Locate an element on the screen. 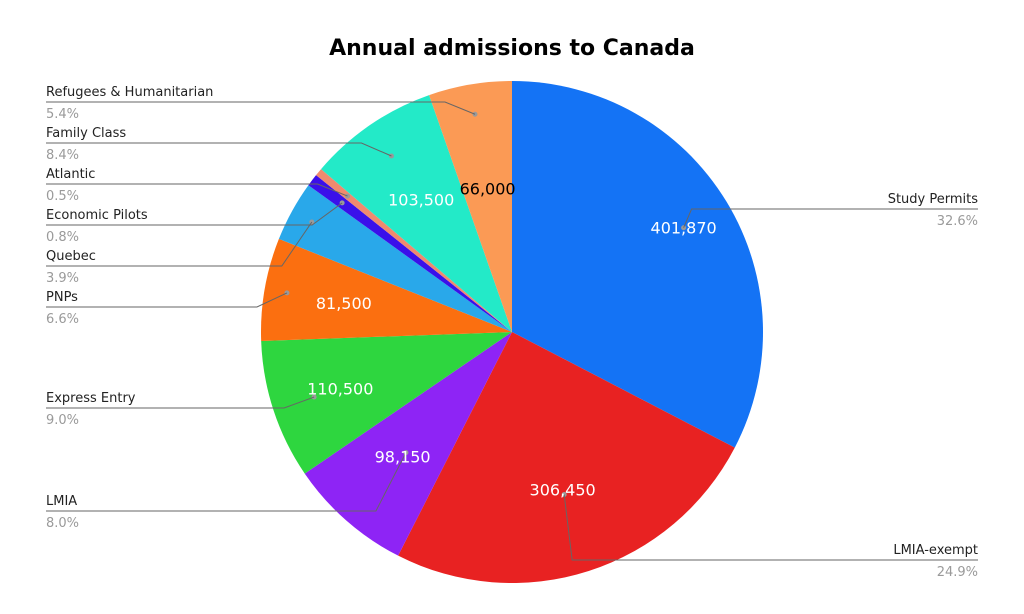 Image resolution: width=1024 pixels, height=614 pixels. leader-line-economic-pilots is located at coordinates (194, 214).